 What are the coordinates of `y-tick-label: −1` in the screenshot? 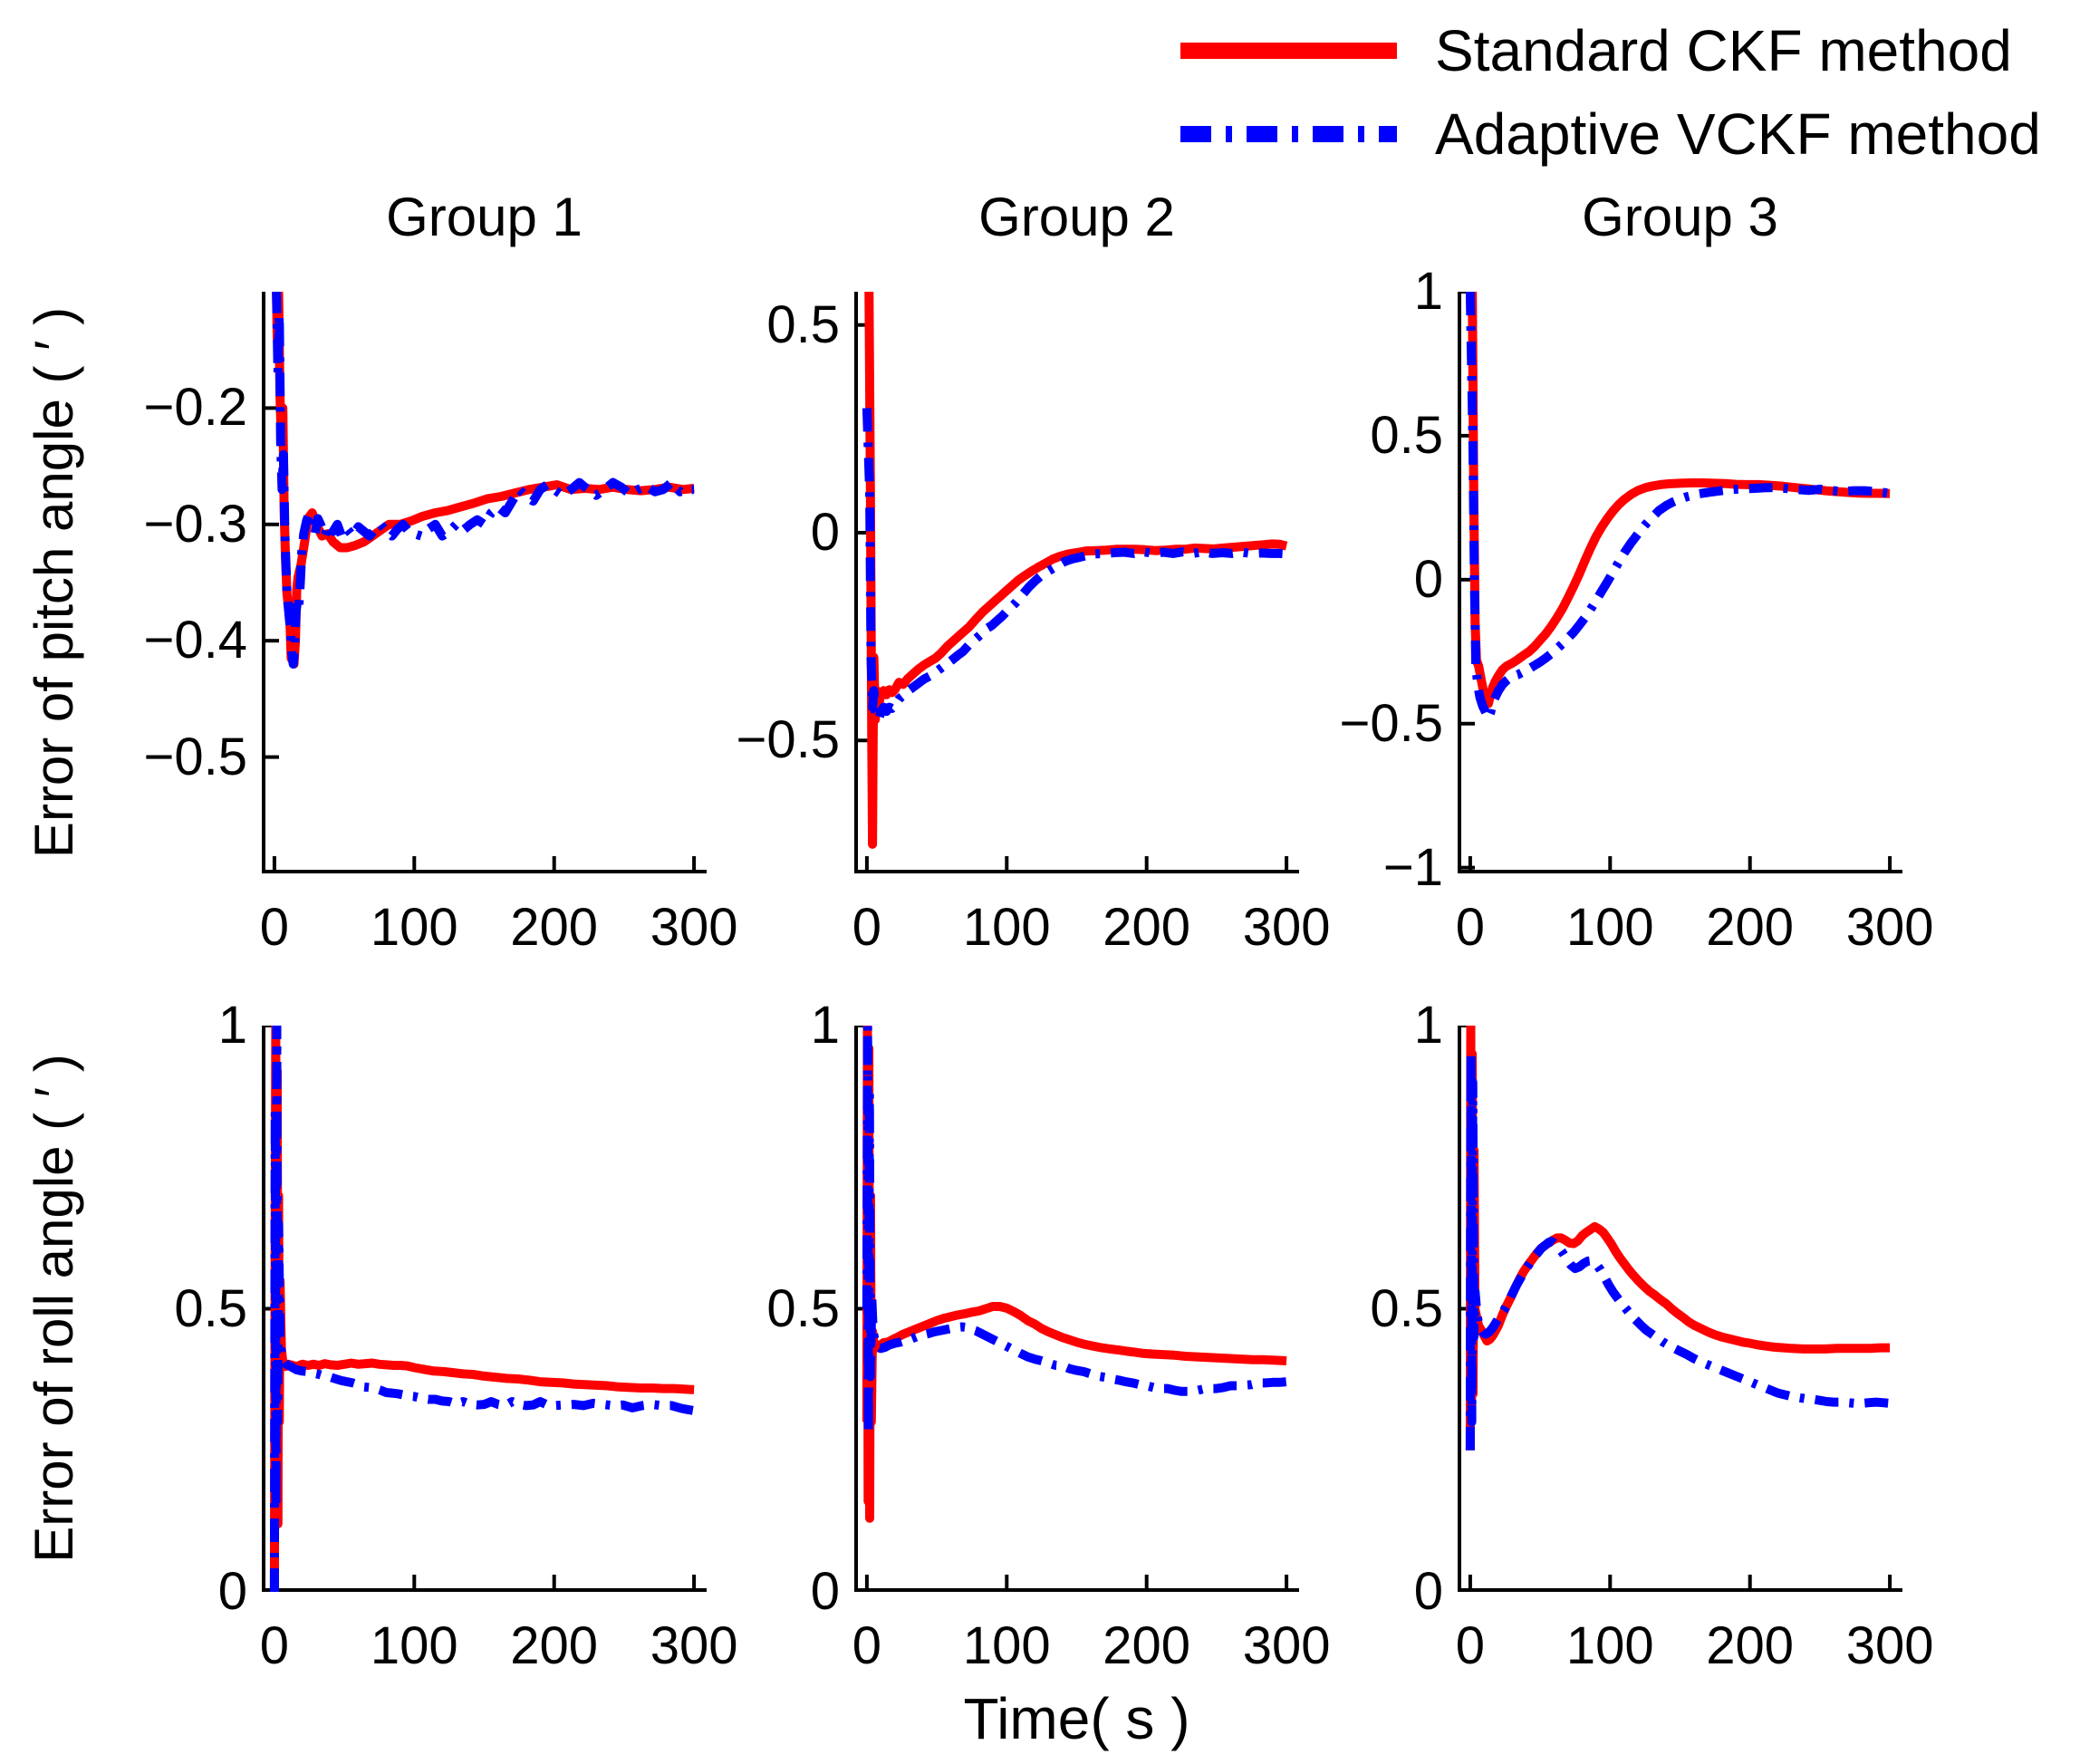 It's located at (1412, 867).